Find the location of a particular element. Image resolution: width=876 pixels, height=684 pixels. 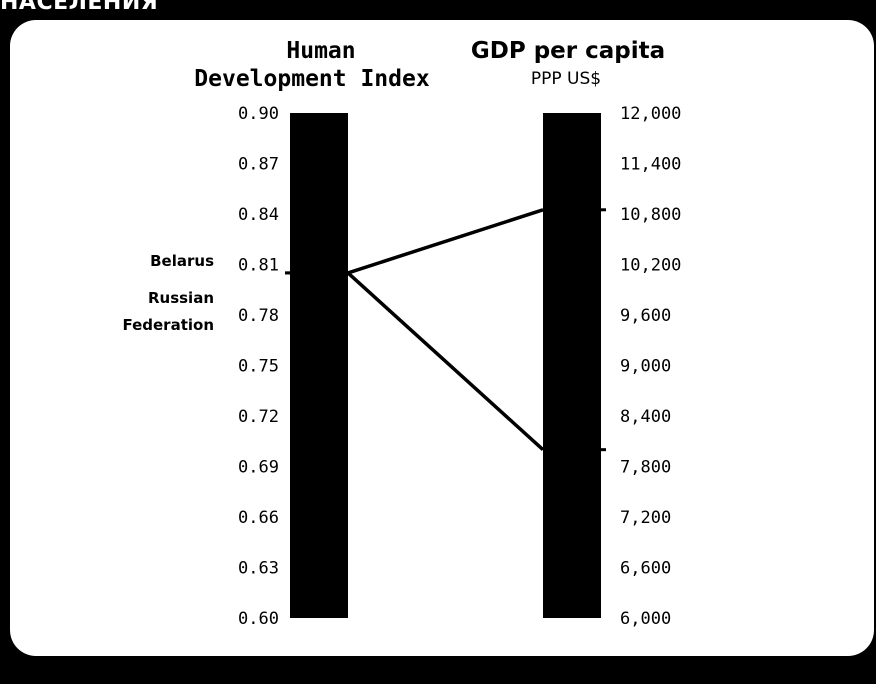

gdp-tick-label: 7,200 is located at coordinates (645, 518).